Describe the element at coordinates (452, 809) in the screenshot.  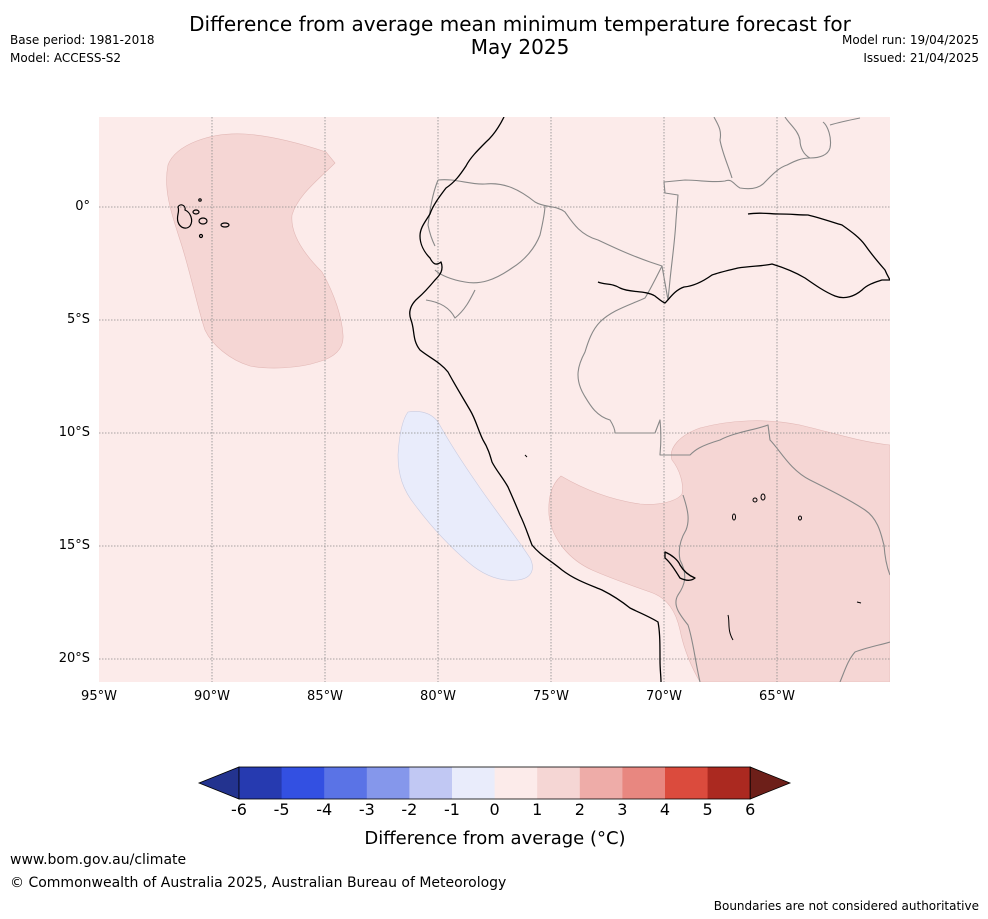
I see `colorbar-tick-label: -1` at that location.